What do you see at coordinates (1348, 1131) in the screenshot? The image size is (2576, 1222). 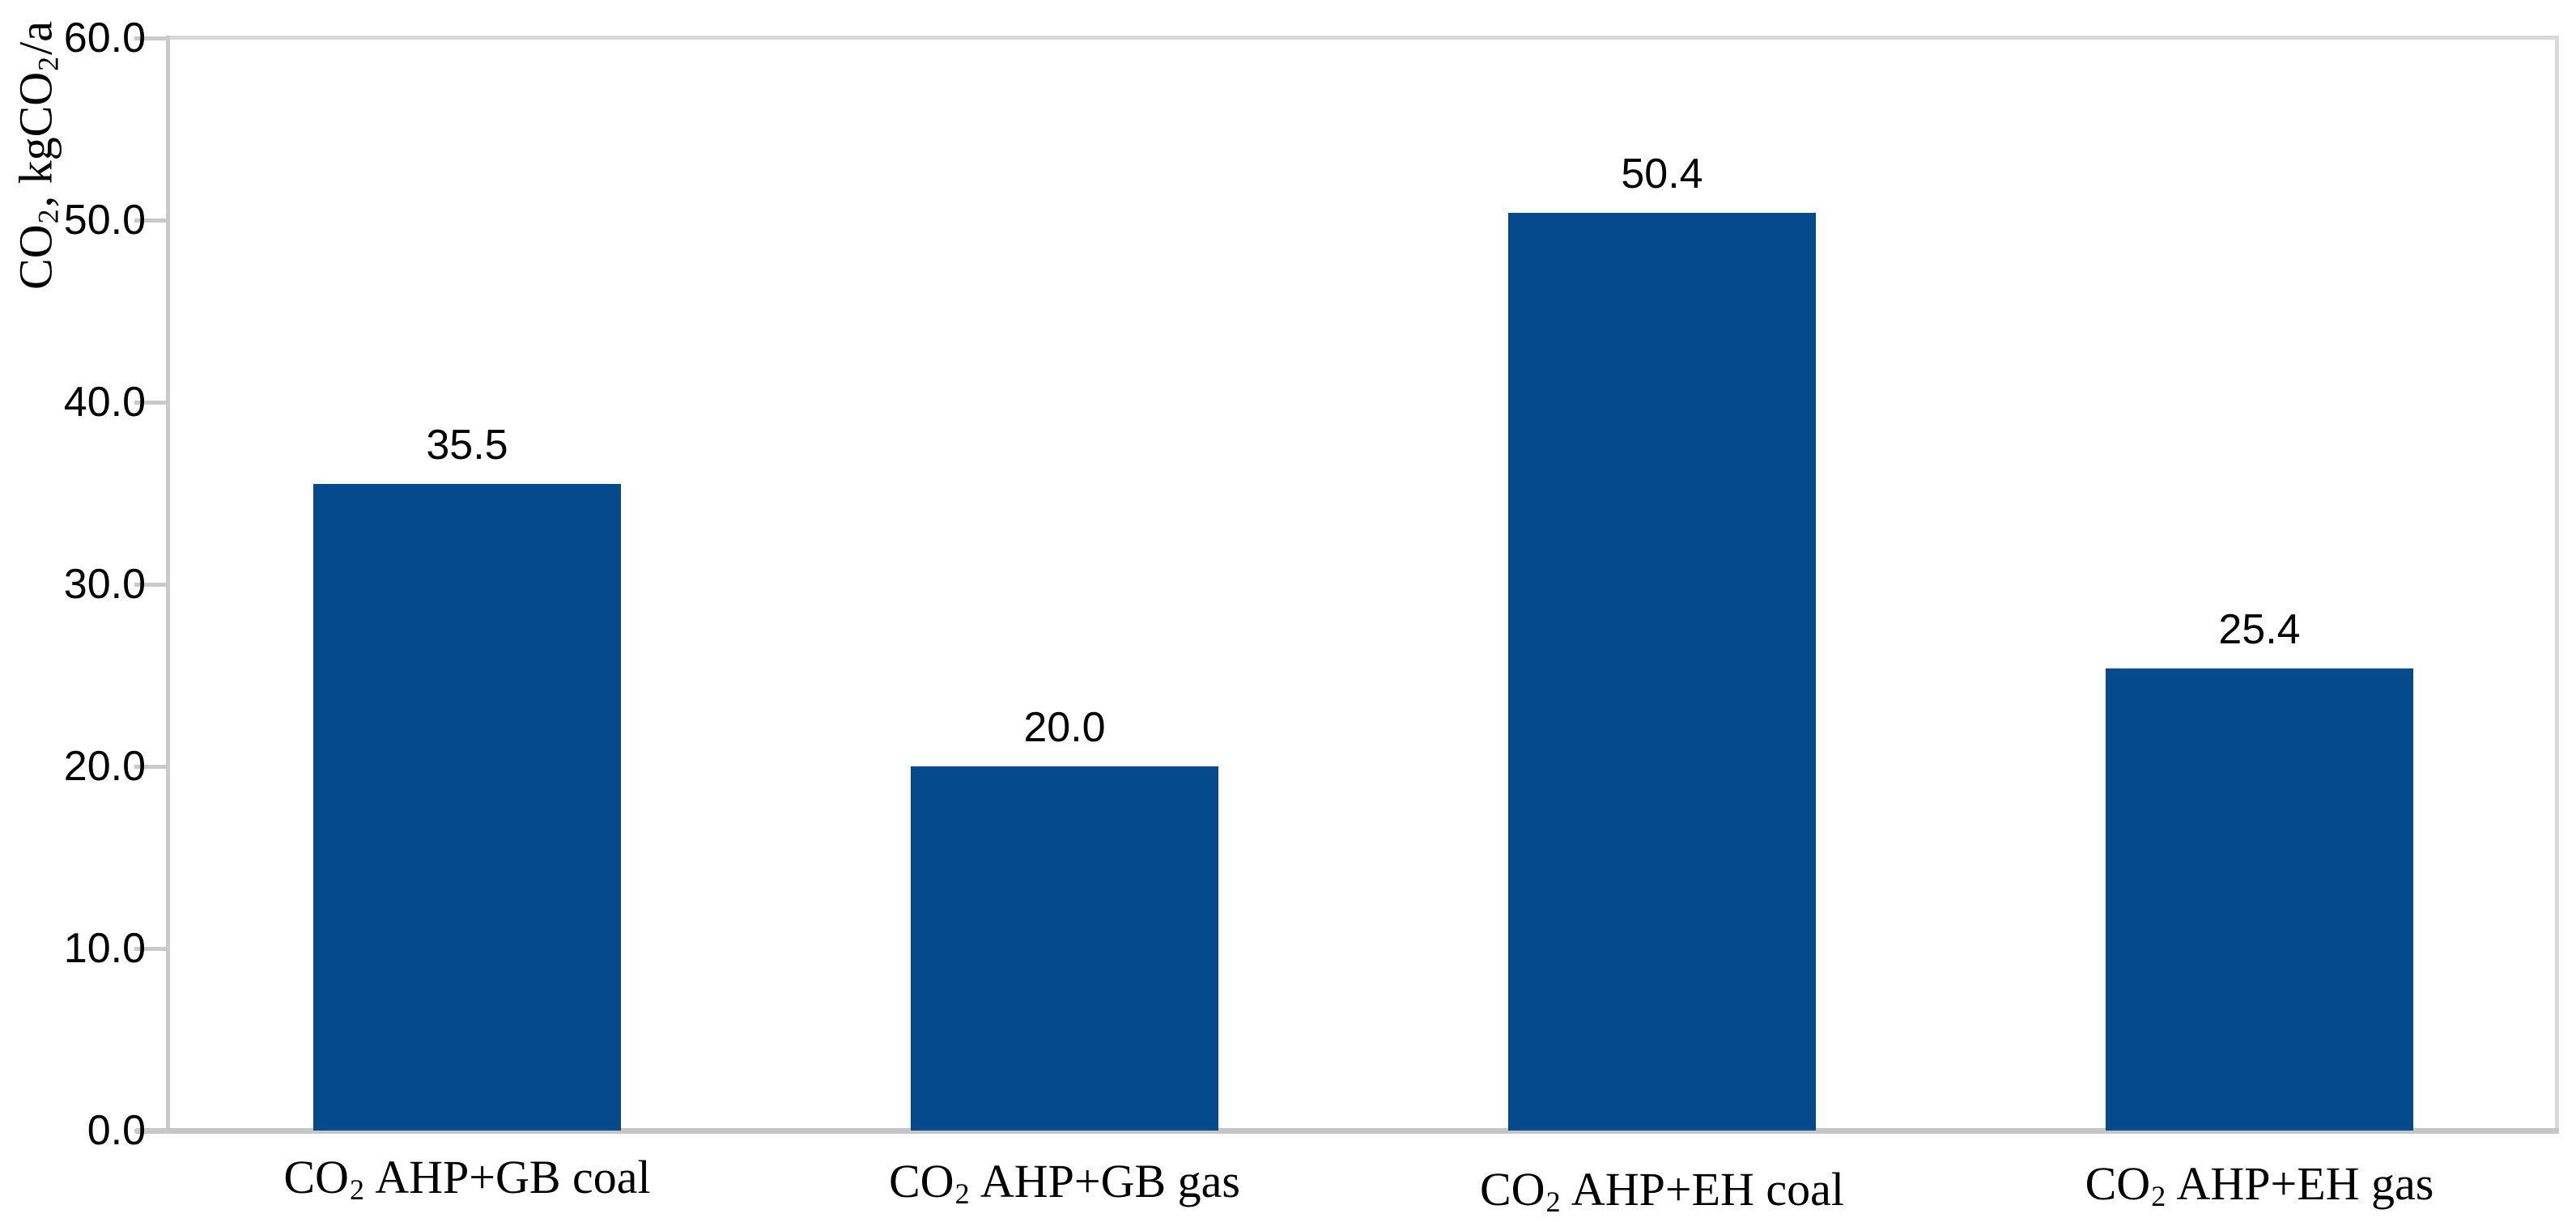 I see `x-axis-line` at bounding box center [1348, 1131].